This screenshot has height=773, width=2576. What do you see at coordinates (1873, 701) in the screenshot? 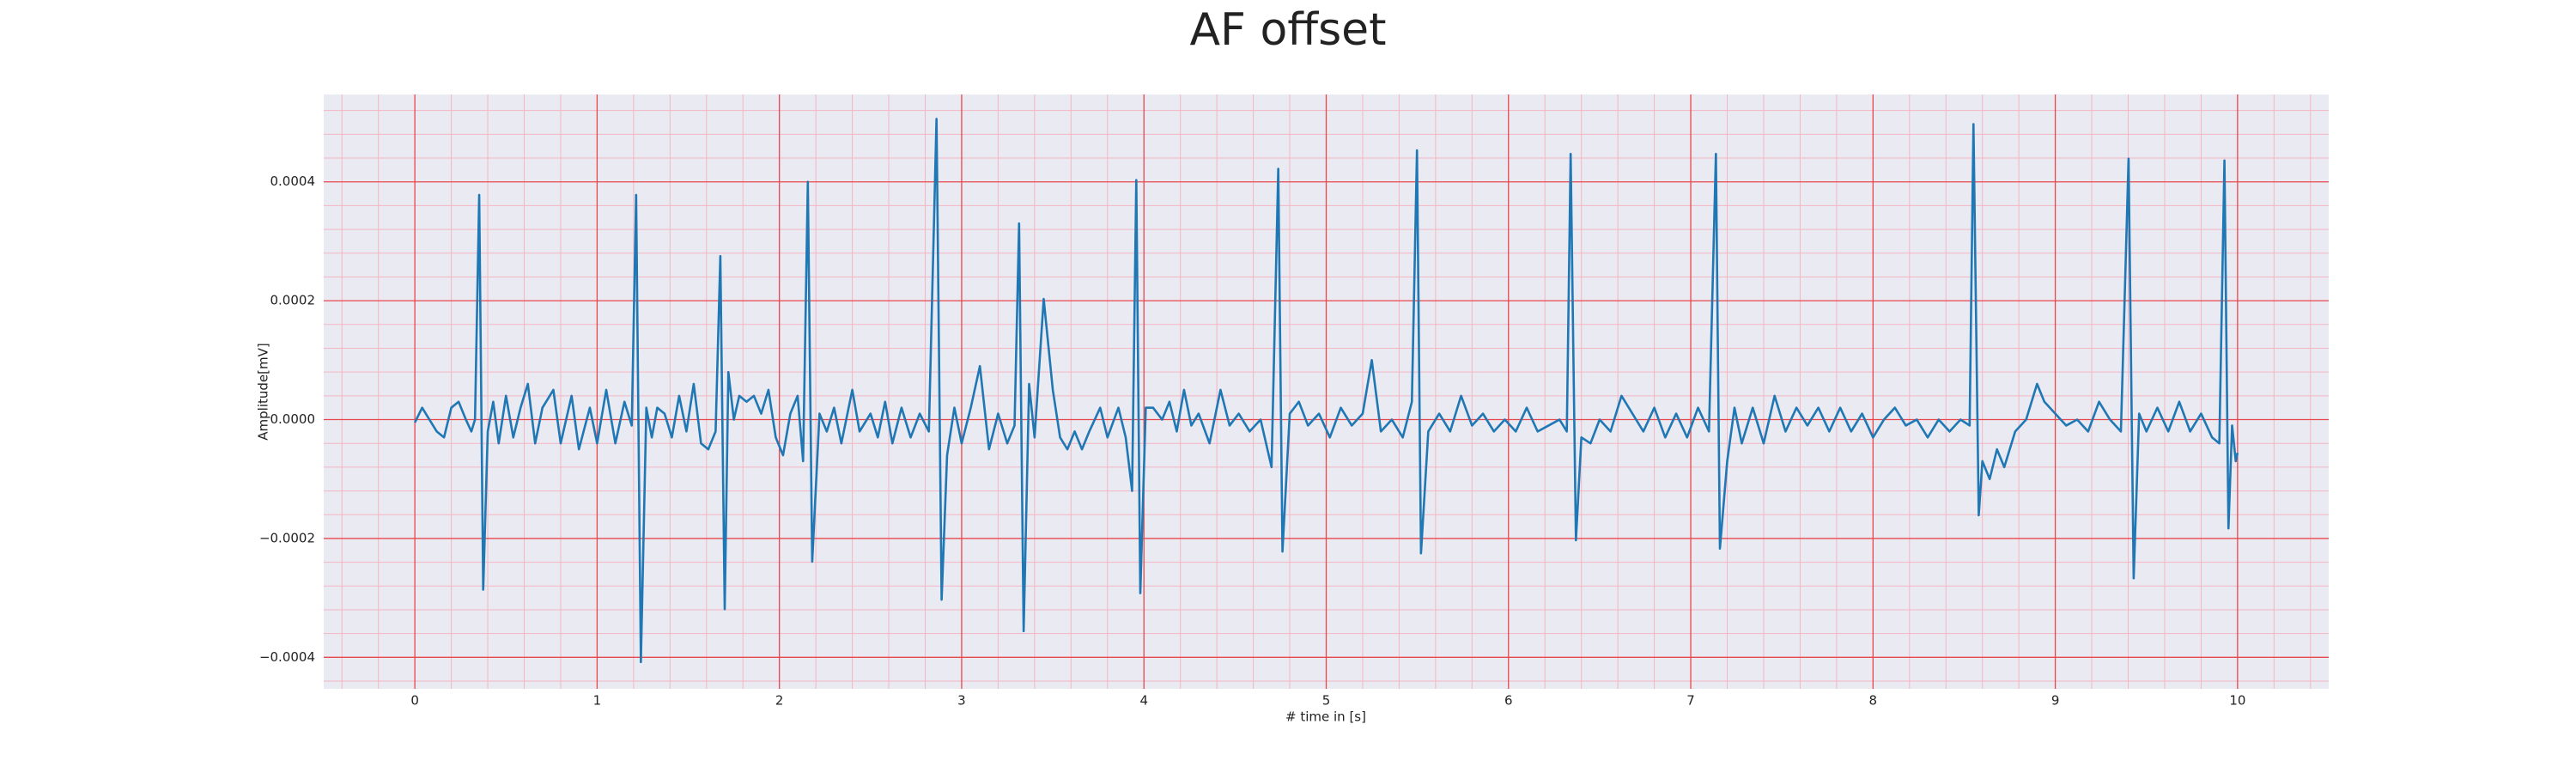
I see `x-tick-label: 8` at bounding box center [1873, 701].